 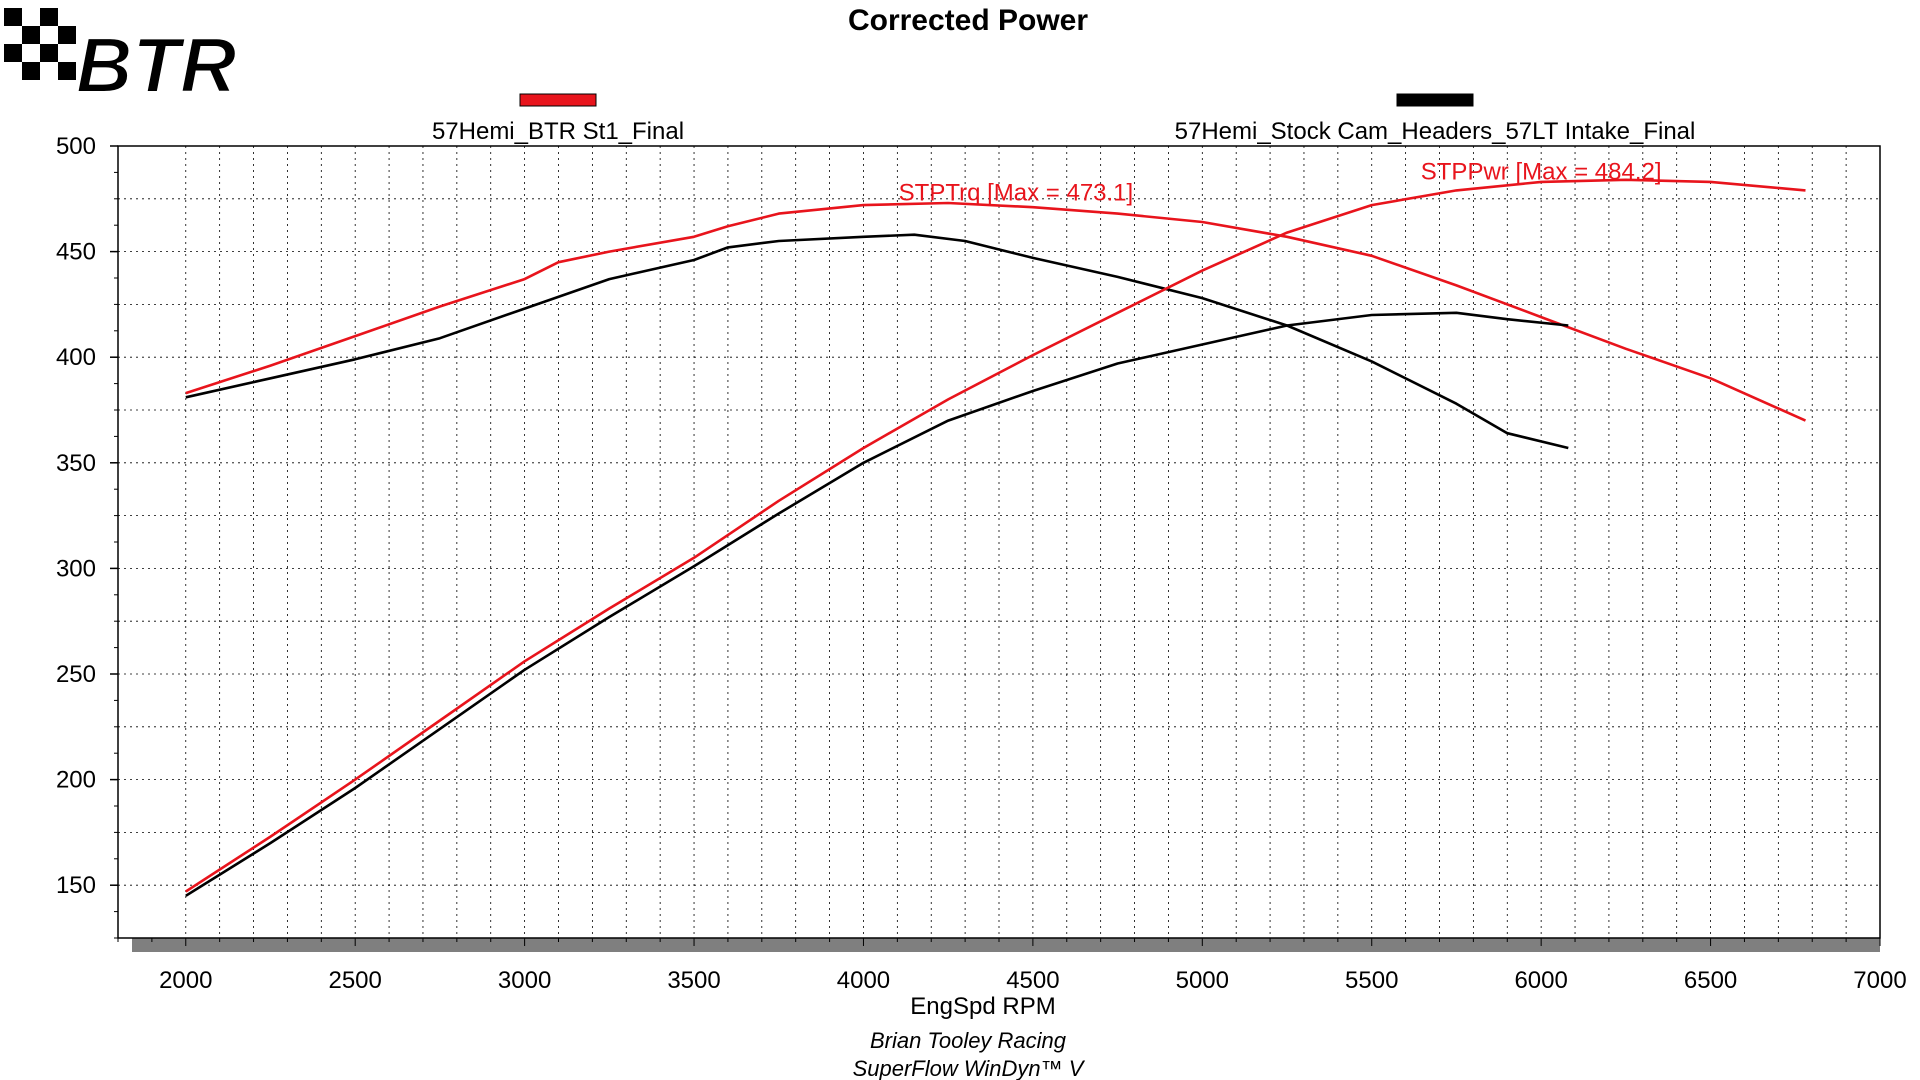 I want to click on chart-title: Corrected Power, so click(x=968, y=20).